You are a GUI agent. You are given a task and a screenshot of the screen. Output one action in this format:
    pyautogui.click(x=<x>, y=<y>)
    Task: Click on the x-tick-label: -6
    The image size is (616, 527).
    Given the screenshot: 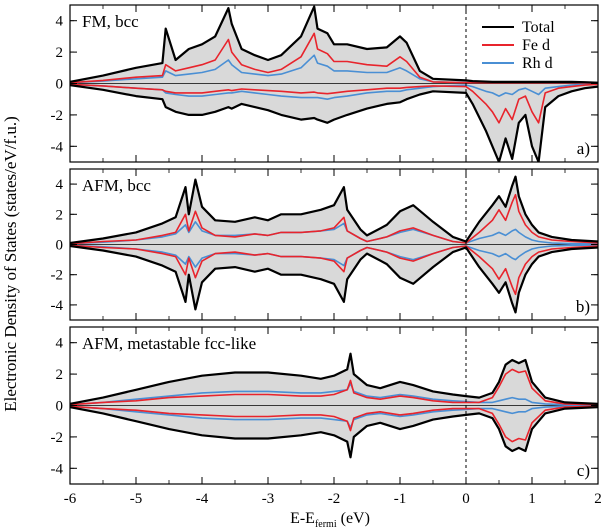 What is the action you would take?
    pyautogui.click(x=70, y=499)
    